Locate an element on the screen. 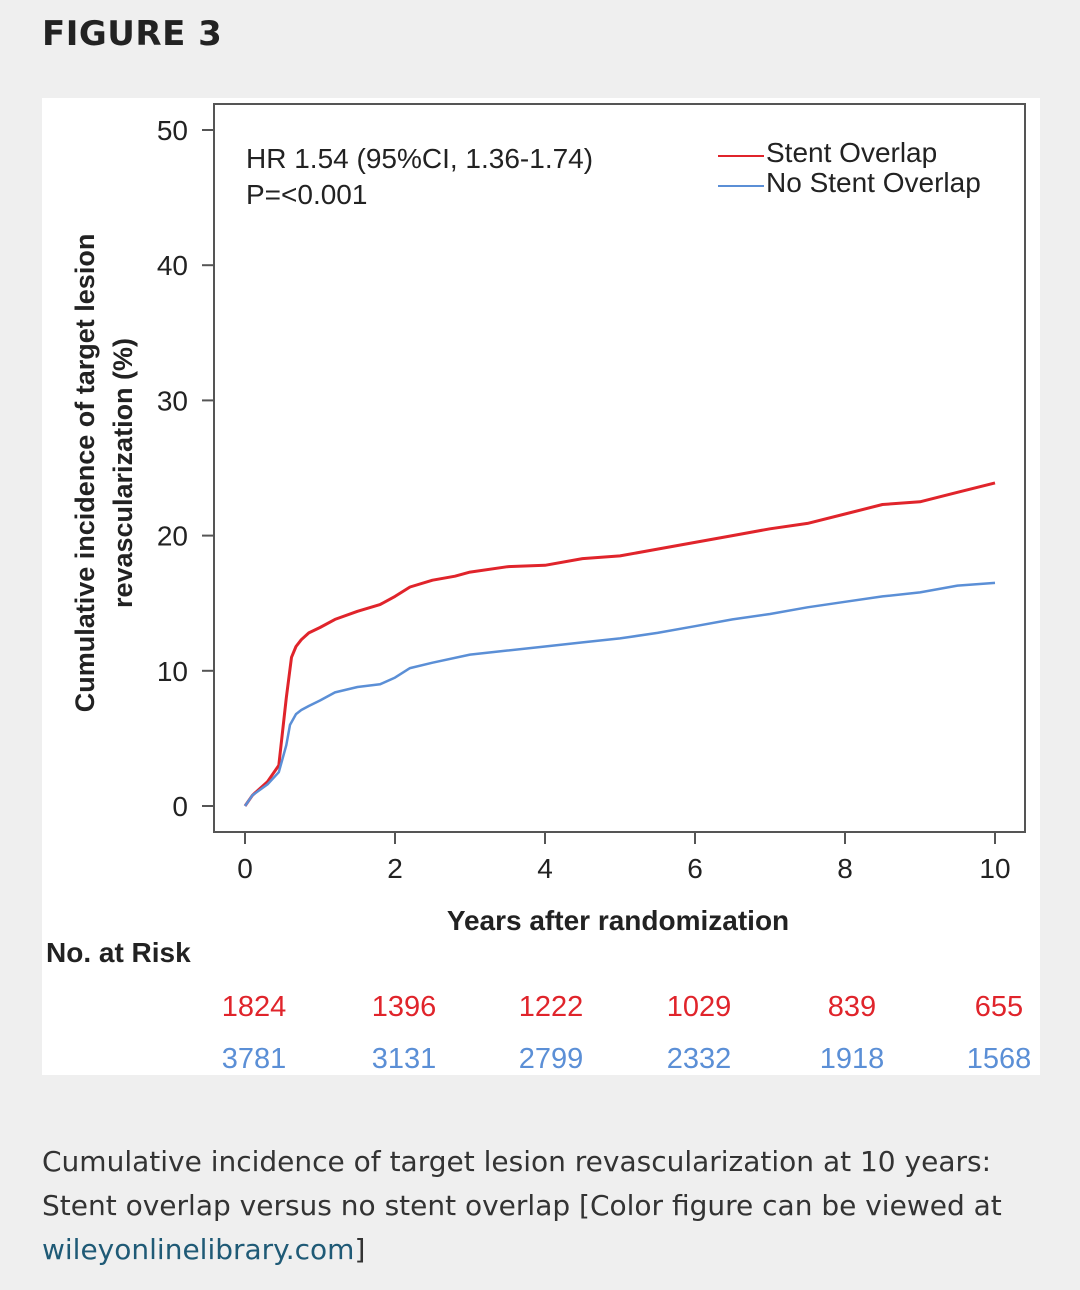 The width and height of the screenshot is (1080, 1290). legend-label-stent-overlap: Stent Overlap is located at coordinates (851, 152).